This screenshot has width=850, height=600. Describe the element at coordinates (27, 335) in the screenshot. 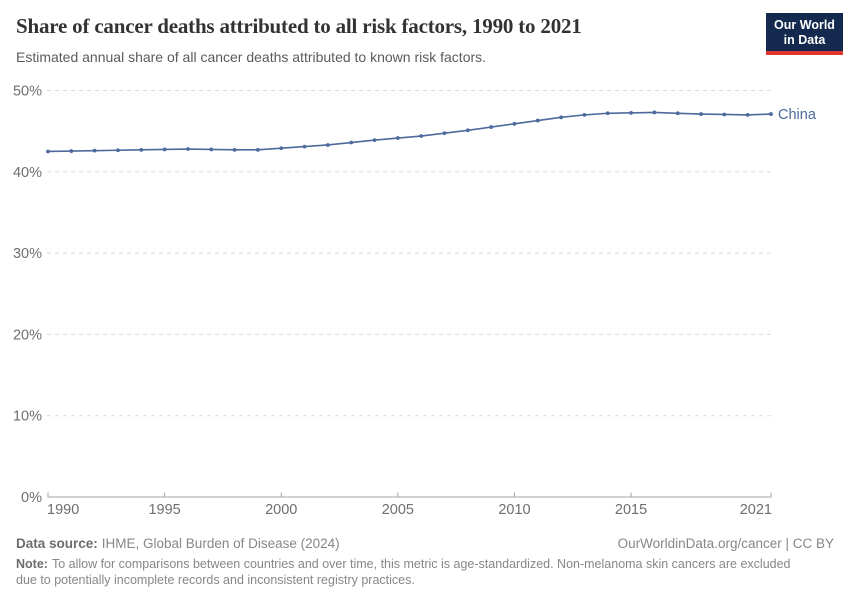

I see `y-tick-label: 20%` at that location.